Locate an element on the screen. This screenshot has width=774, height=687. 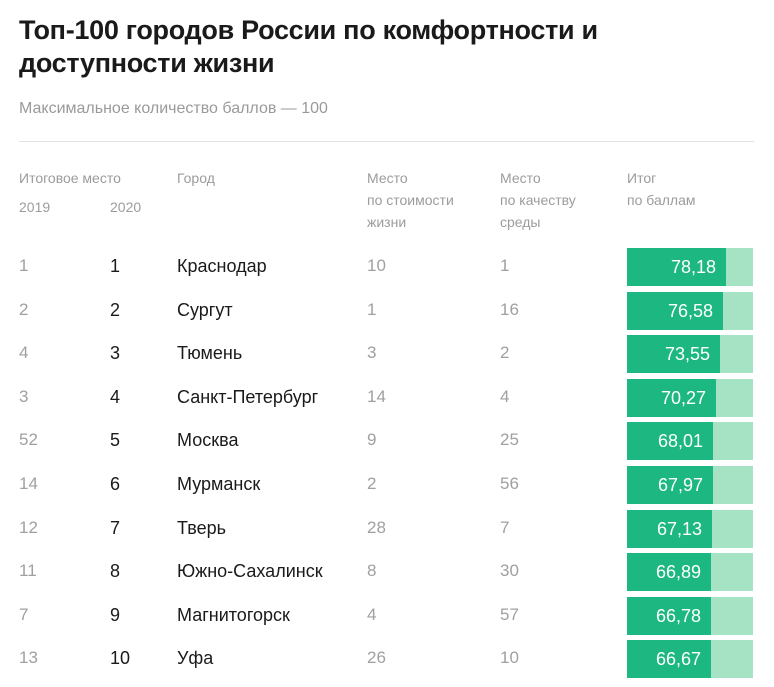
cost-rank: 8 is located at coordinates (372, 571).